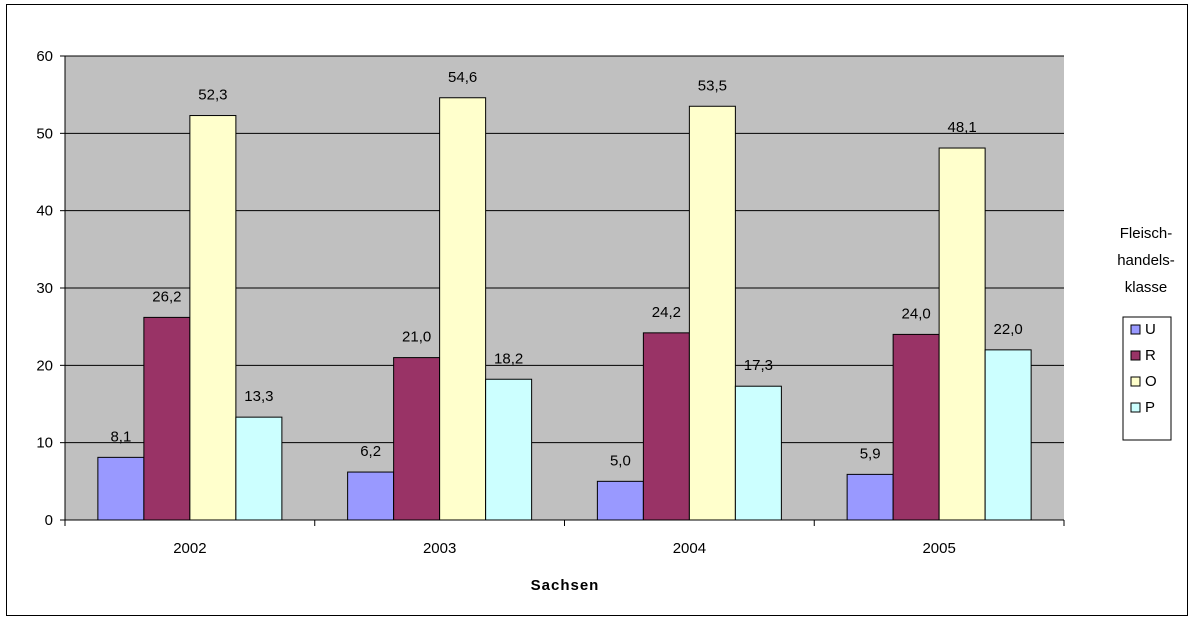 Image resolution: width=1191 pixels, height=620 pixels. Describe the element at coordinates (565, 585) in the screenshot. I see `x-axis-title: Sachsen` at that location.